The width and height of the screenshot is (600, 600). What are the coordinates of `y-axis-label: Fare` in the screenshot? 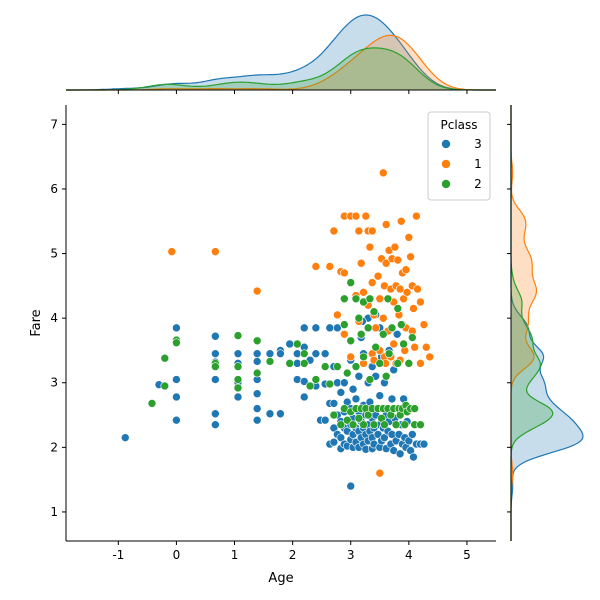 It's located at (36, 322).